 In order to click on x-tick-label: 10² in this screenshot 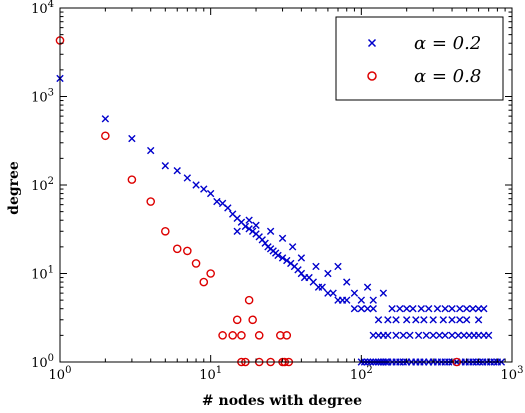, I will do `click(361, 374)`.